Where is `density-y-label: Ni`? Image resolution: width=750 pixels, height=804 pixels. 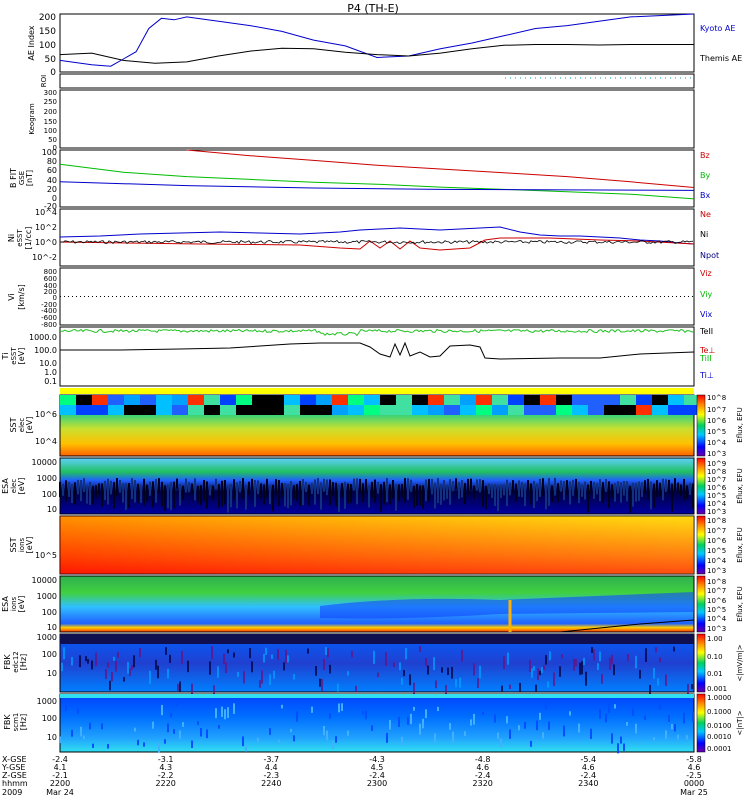
density-y-label: Ni is located at coordinates (11, 238).